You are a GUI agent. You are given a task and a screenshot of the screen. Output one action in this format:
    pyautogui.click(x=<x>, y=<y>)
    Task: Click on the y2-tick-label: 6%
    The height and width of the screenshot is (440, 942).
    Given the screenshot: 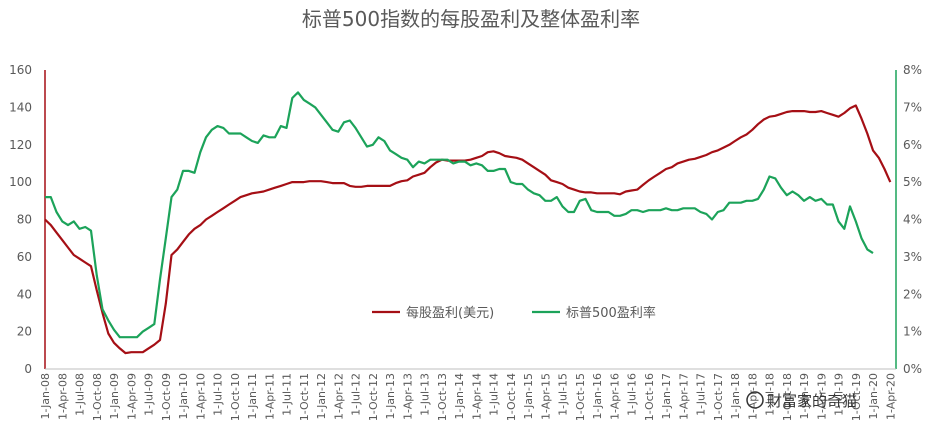 What is the action you would take?
    pyautogui.click(x=912, y=145)
    